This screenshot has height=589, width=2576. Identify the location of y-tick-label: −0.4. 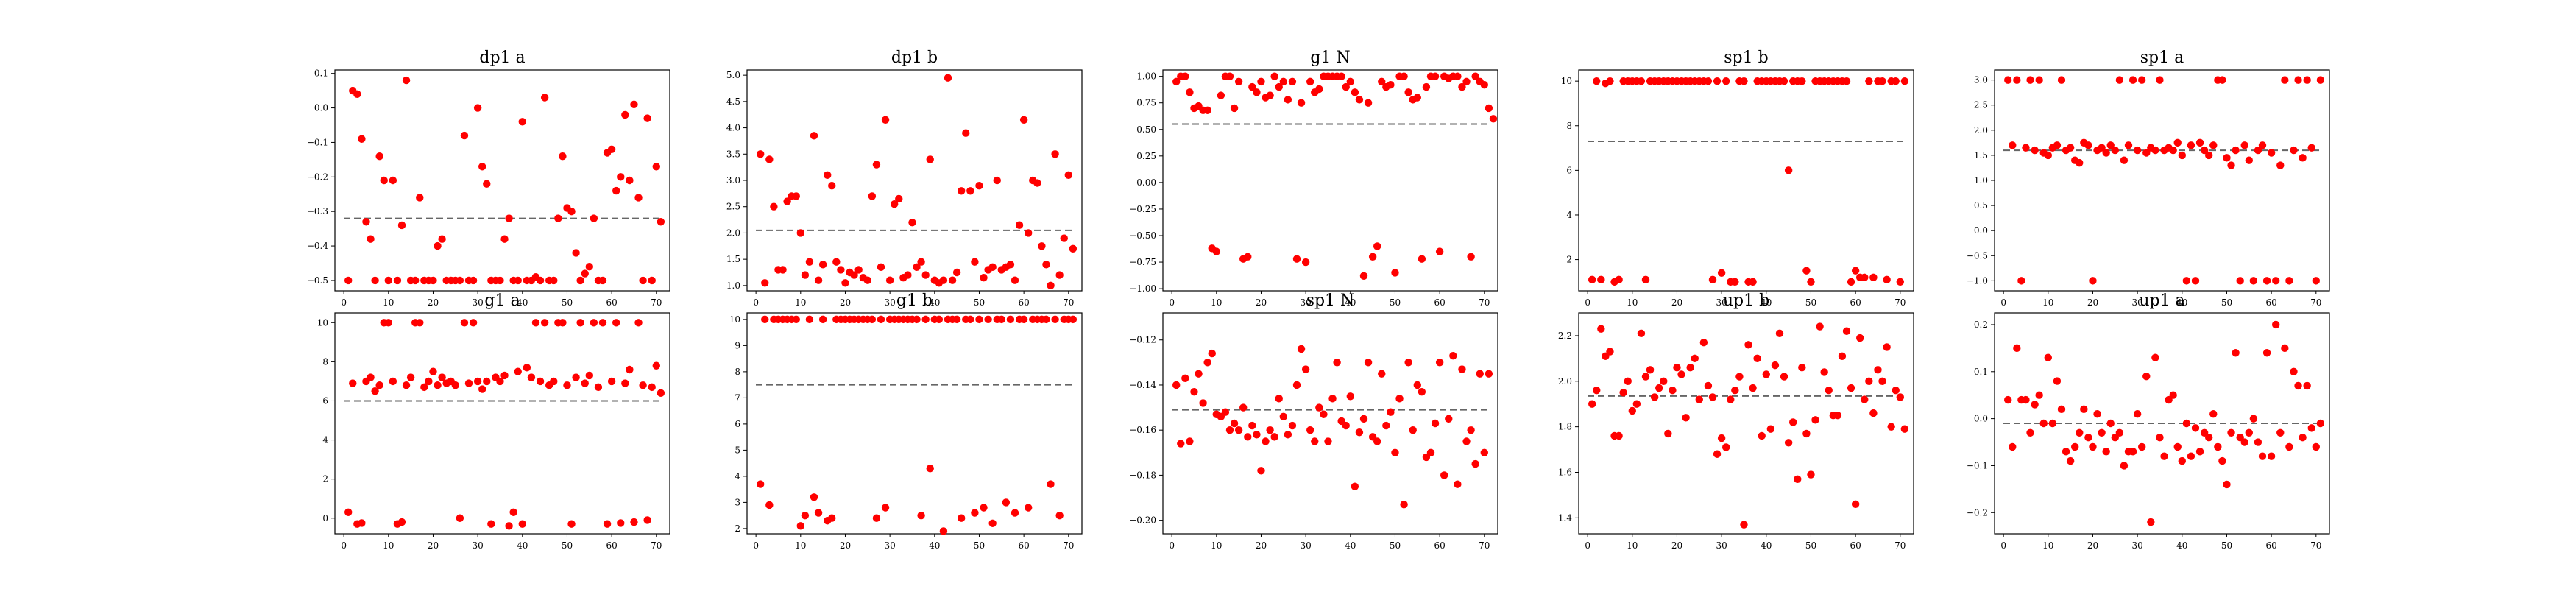
(318, 246).